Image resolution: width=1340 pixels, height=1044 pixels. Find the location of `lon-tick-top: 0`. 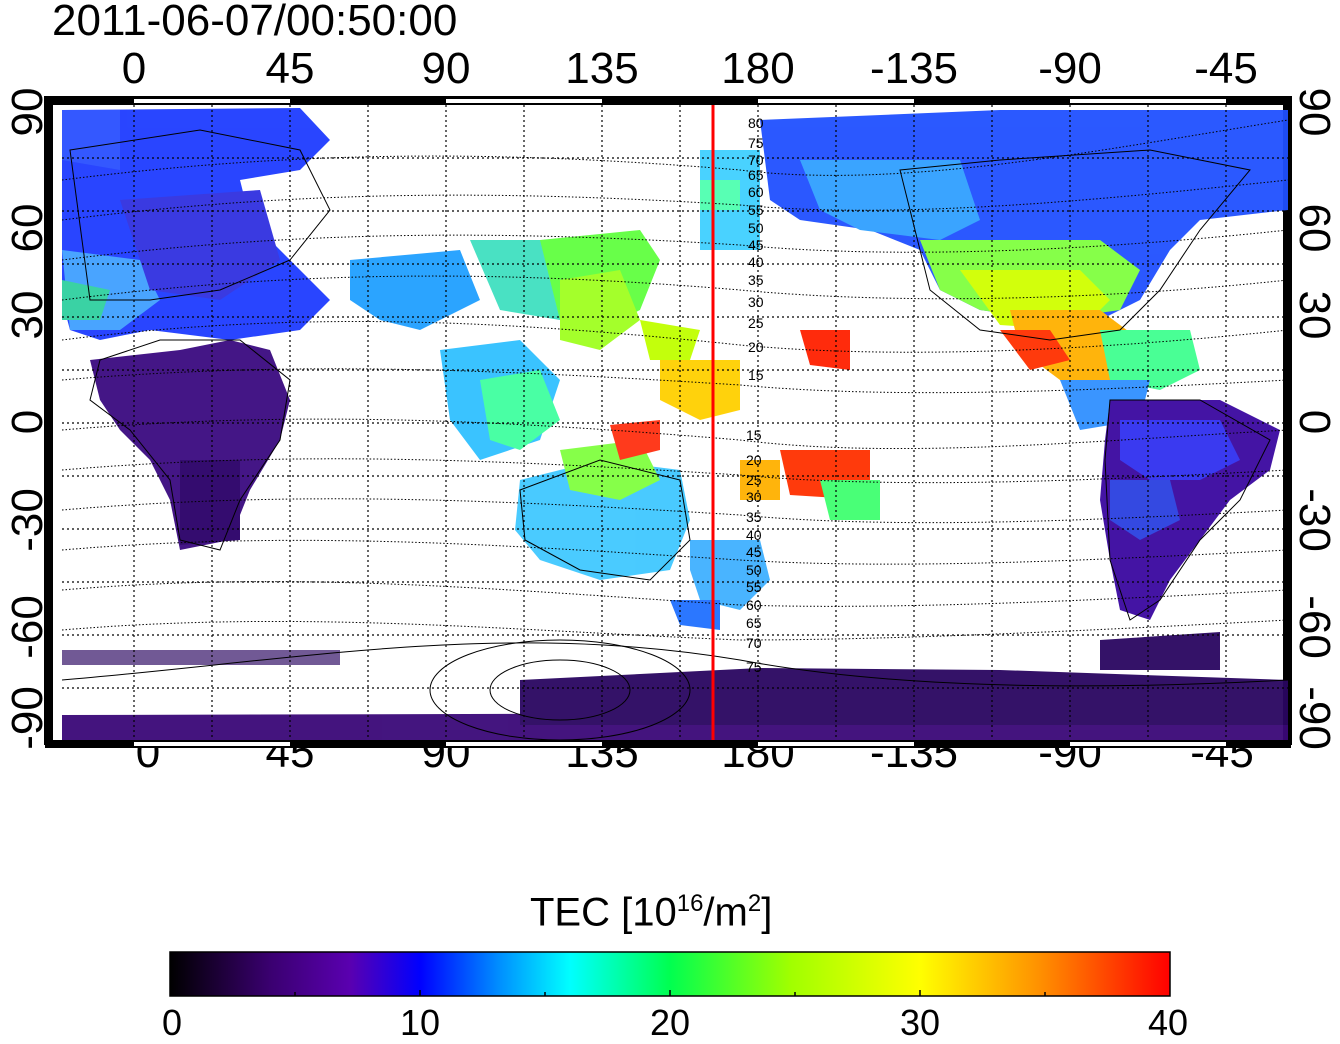

lon-tick-top: 0 is located at coordinates (134, 68).